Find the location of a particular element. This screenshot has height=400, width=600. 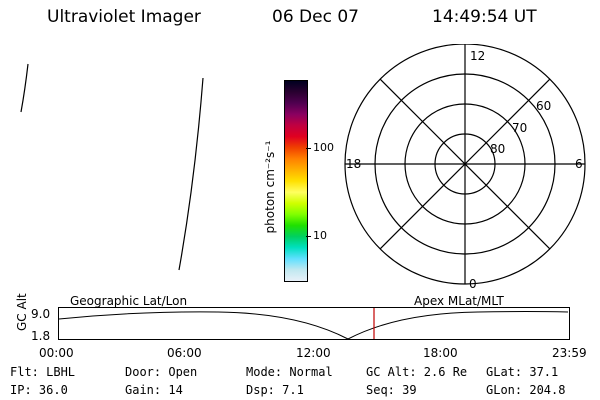

timeline-frame is located at coordinates (314, 323).